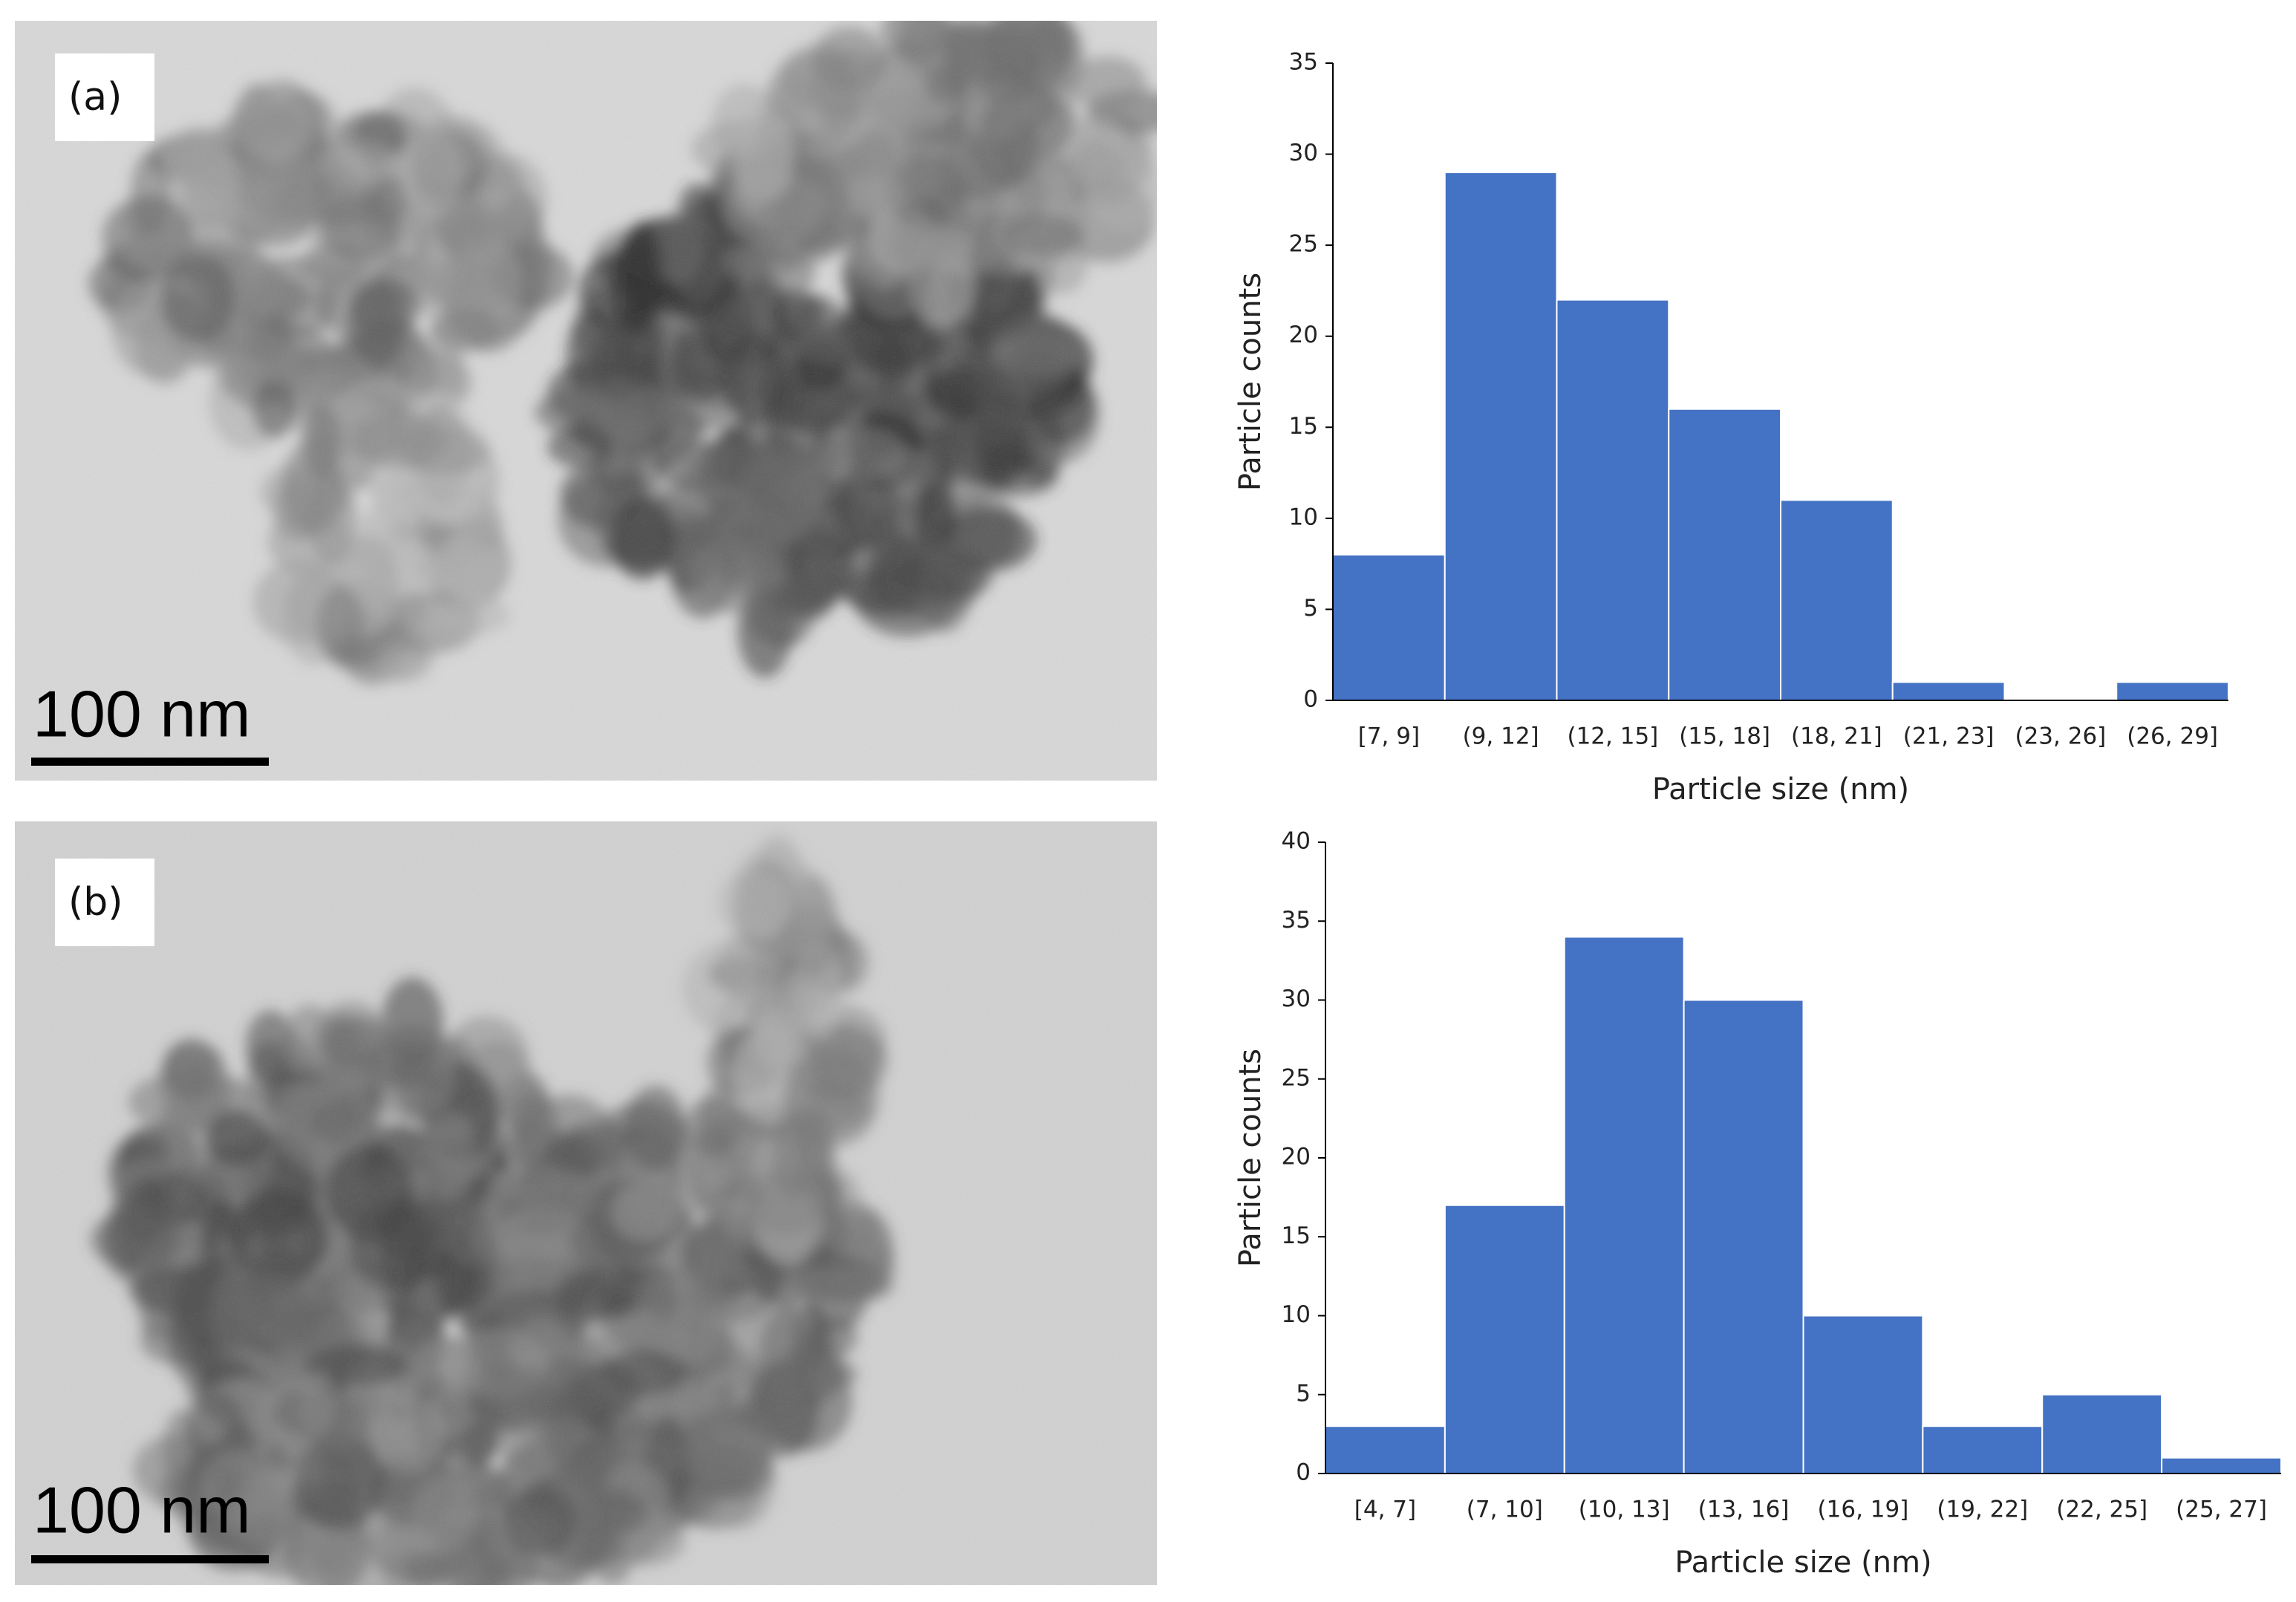 The height and width of the screenshot is (1602, 2296). Describe the element at coordinates (1505, 1510) in the screenshot. I see `x-tick-label: (7, 10]` at that location.